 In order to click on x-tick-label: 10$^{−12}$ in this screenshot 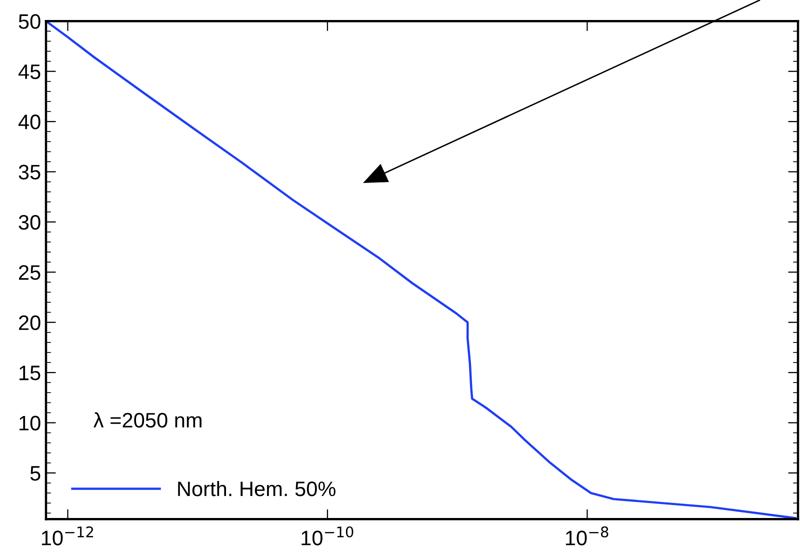, I will do `click(68, 536)`.